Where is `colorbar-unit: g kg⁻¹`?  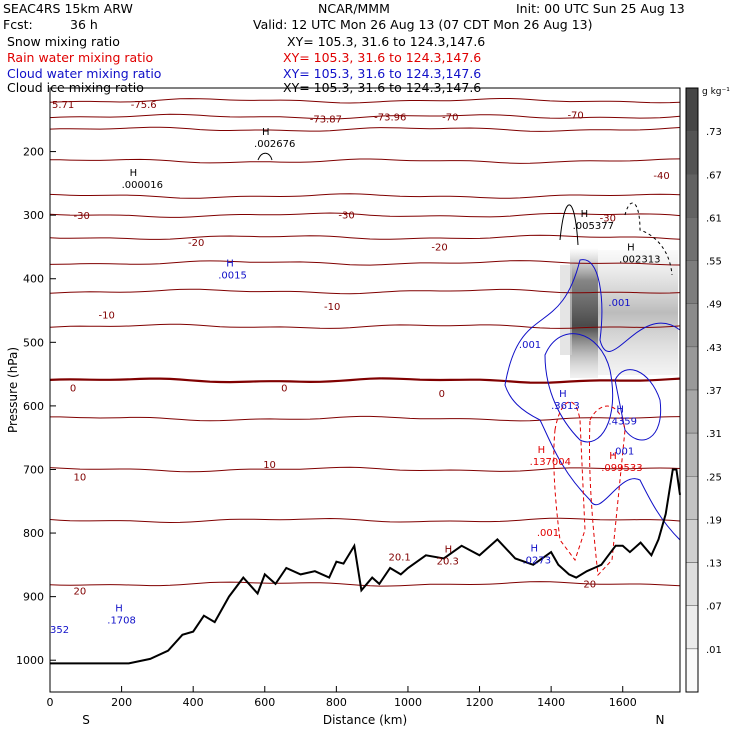 colorbar-unit: g kg⁻¹ is located at coordinates (716, 92).